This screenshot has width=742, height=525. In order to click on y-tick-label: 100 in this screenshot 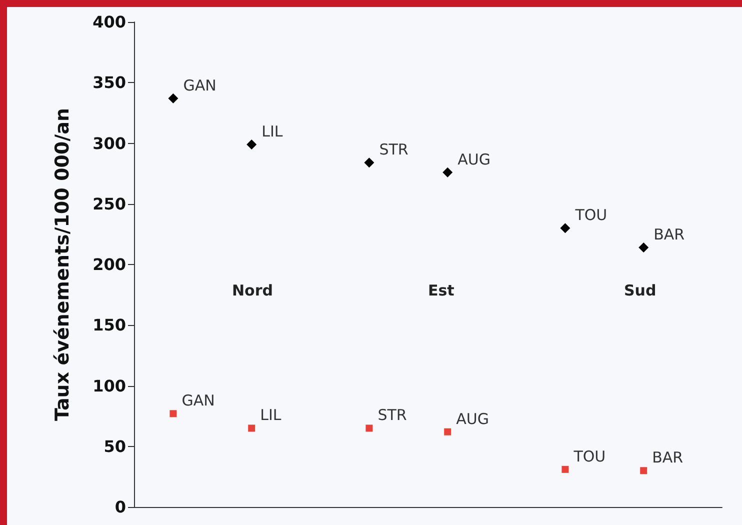, I will do `click(109, 386)`.